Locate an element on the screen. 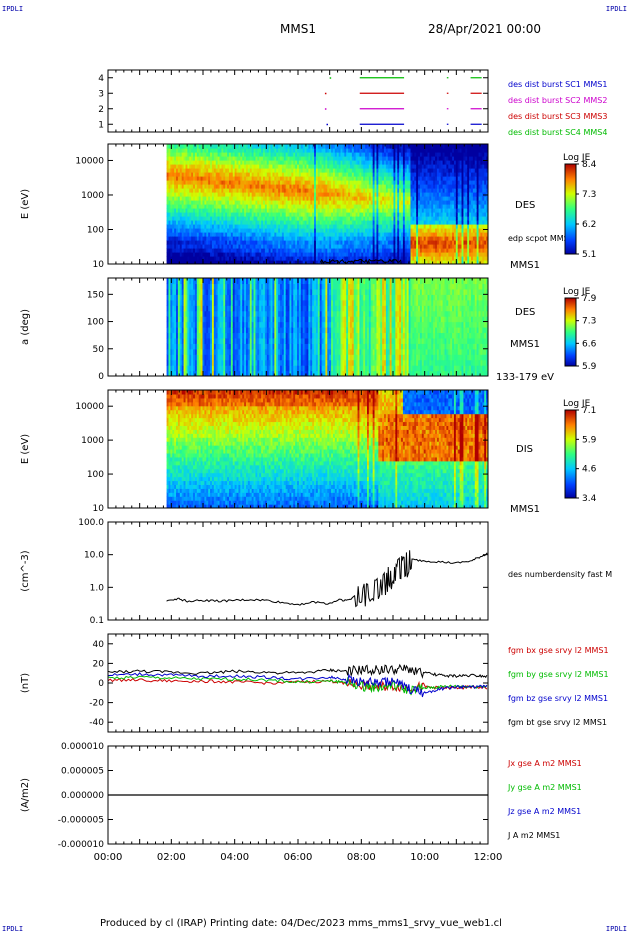  scpot-line is located at coordinates (360, 261).